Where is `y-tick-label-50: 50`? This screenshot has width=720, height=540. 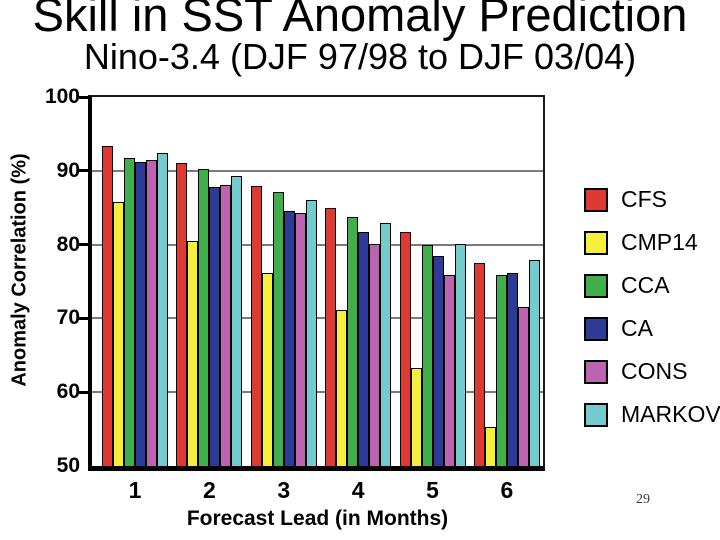
y-tick-label-50: 50 is located at coordinates (68, 465).